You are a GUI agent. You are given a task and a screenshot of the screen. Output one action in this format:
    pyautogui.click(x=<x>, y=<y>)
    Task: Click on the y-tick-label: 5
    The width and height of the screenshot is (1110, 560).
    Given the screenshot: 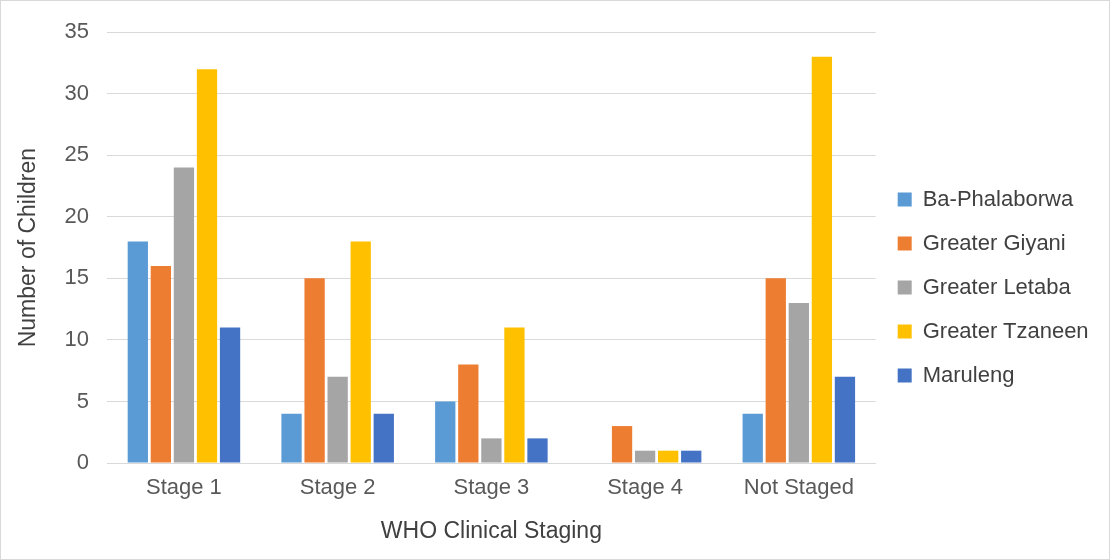 What is the action you would take?
    pyautogui.click(x=83, y=400)
    